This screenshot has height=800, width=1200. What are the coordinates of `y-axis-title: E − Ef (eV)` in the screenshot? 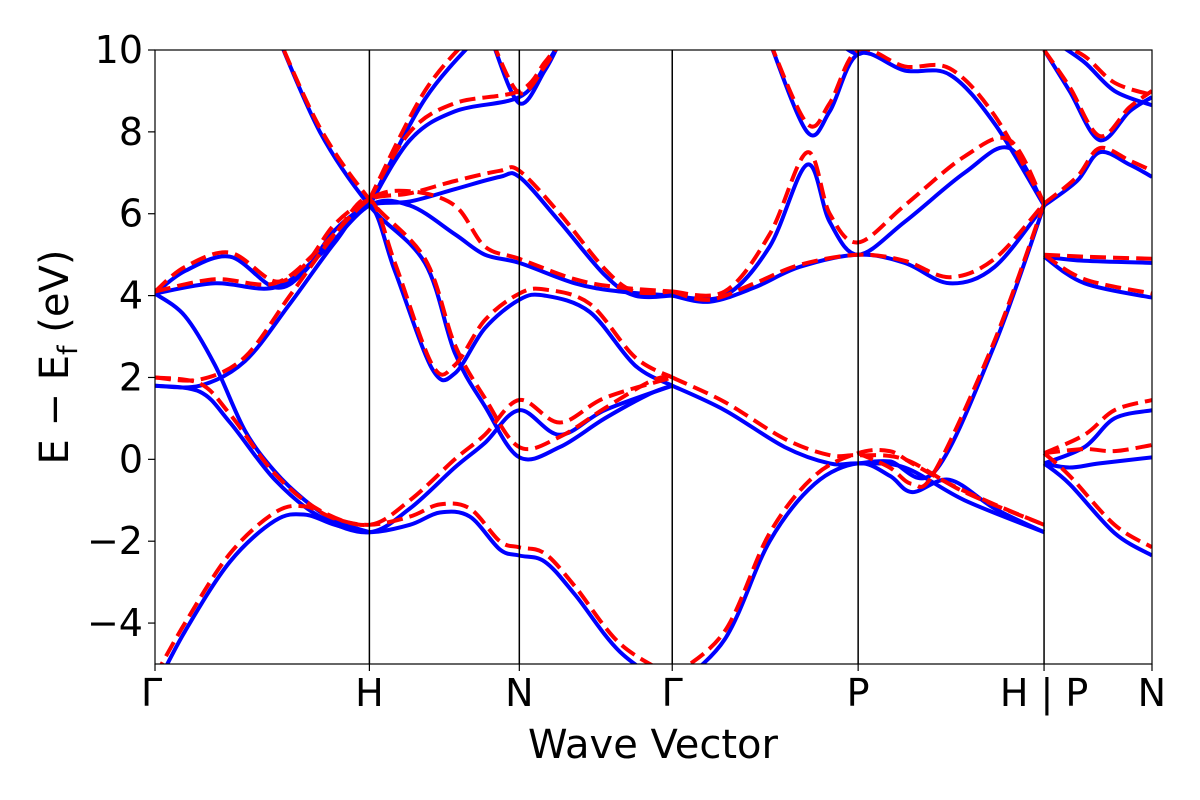 It's located at (58, 357).